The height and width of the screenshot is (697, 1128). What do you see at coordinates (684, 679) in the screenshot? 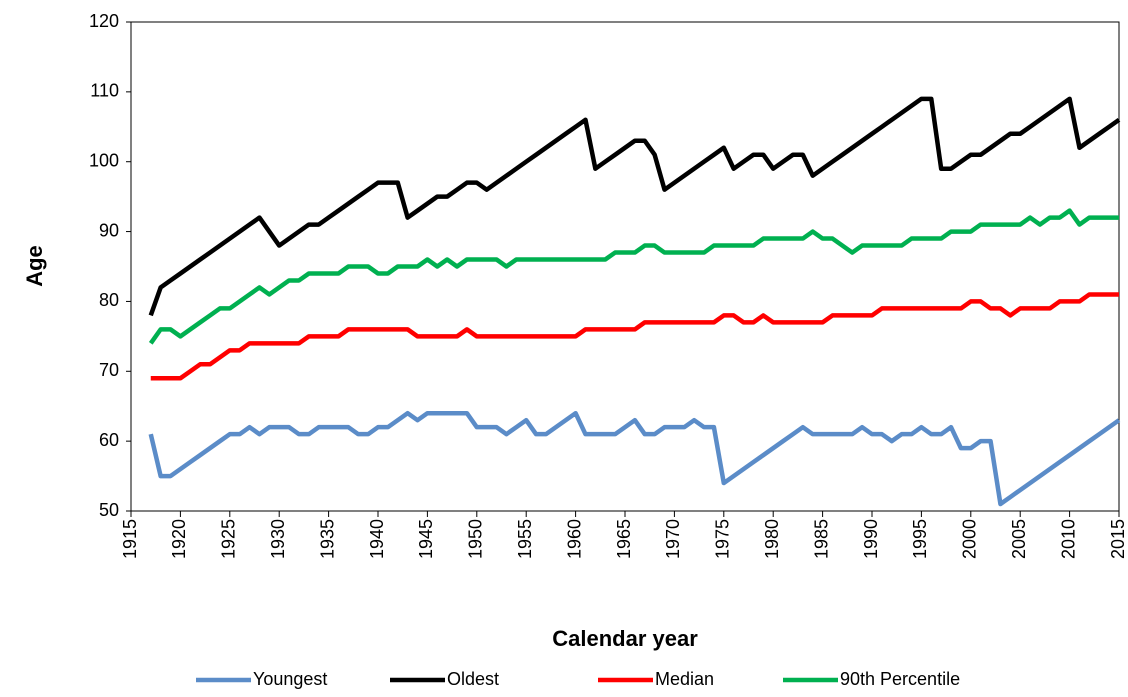
I see `legend-label: Median` at bounding box center [684, 679].